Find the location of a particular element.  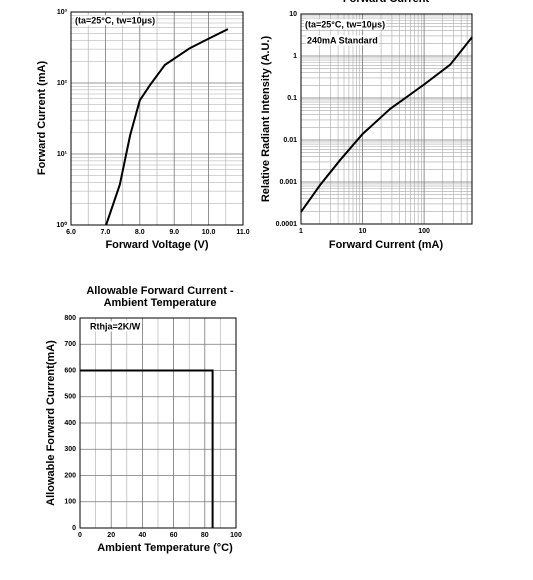

y-tick-label: 700 is located at coordinates (70, 344).